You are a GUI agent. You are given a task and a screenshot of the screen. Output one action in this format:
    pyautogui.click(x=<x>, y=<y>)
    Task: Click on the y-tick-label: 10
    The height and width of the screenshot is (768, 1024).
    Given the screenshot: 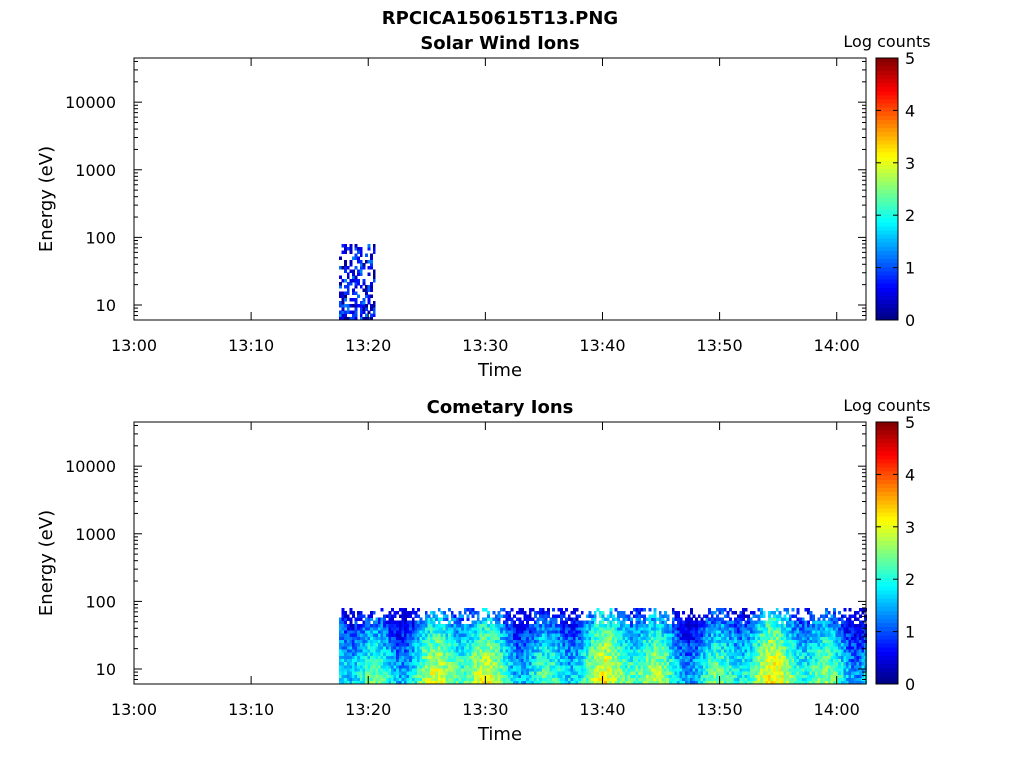 What is the action you would take?
    pyautogui.click(x=106, y=669)
    